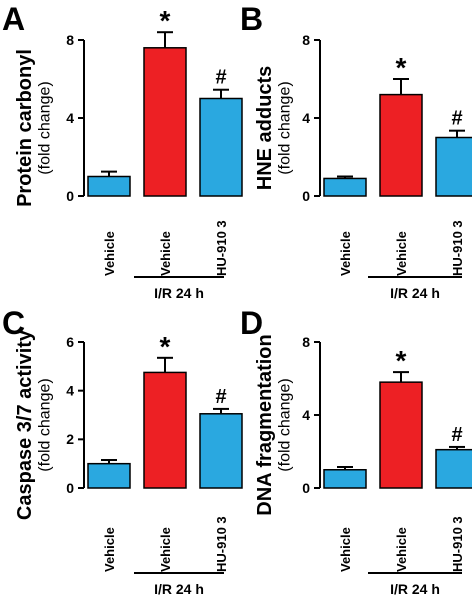 The width and height of the screenshot is (472, 596). Describe the element at coordinates (251, 323) in the screenshot. I see `panel-letter: D` at that location.